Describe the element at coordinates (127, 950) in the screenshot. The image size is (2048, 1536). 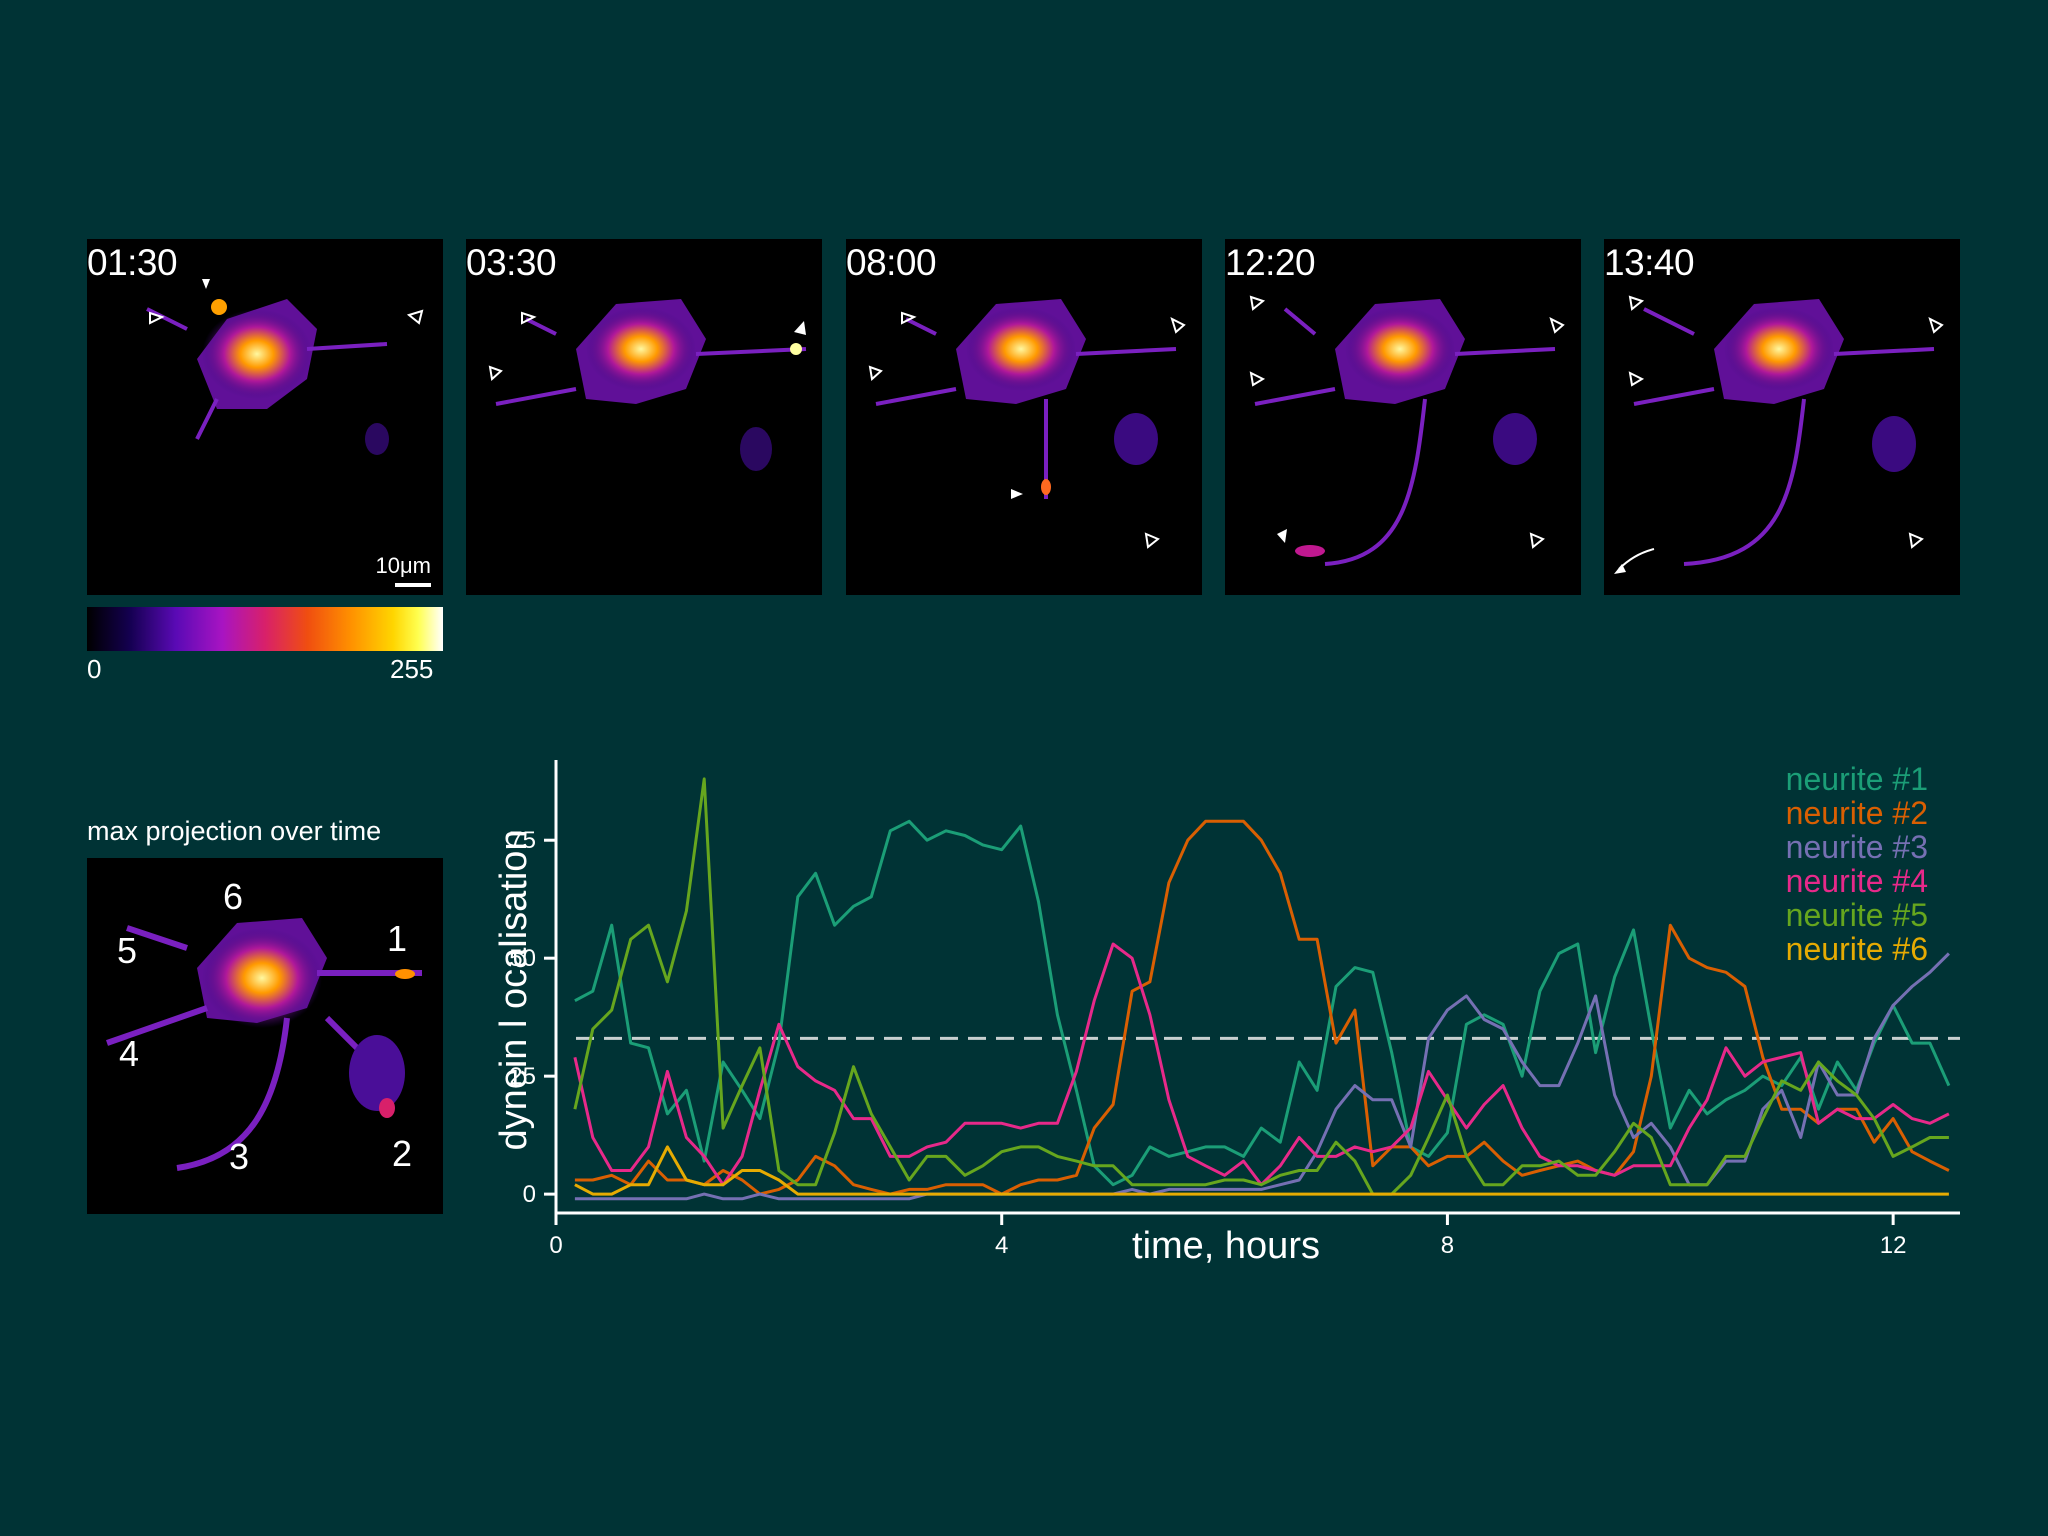
I see `neurite-label-5: 5` at that location.